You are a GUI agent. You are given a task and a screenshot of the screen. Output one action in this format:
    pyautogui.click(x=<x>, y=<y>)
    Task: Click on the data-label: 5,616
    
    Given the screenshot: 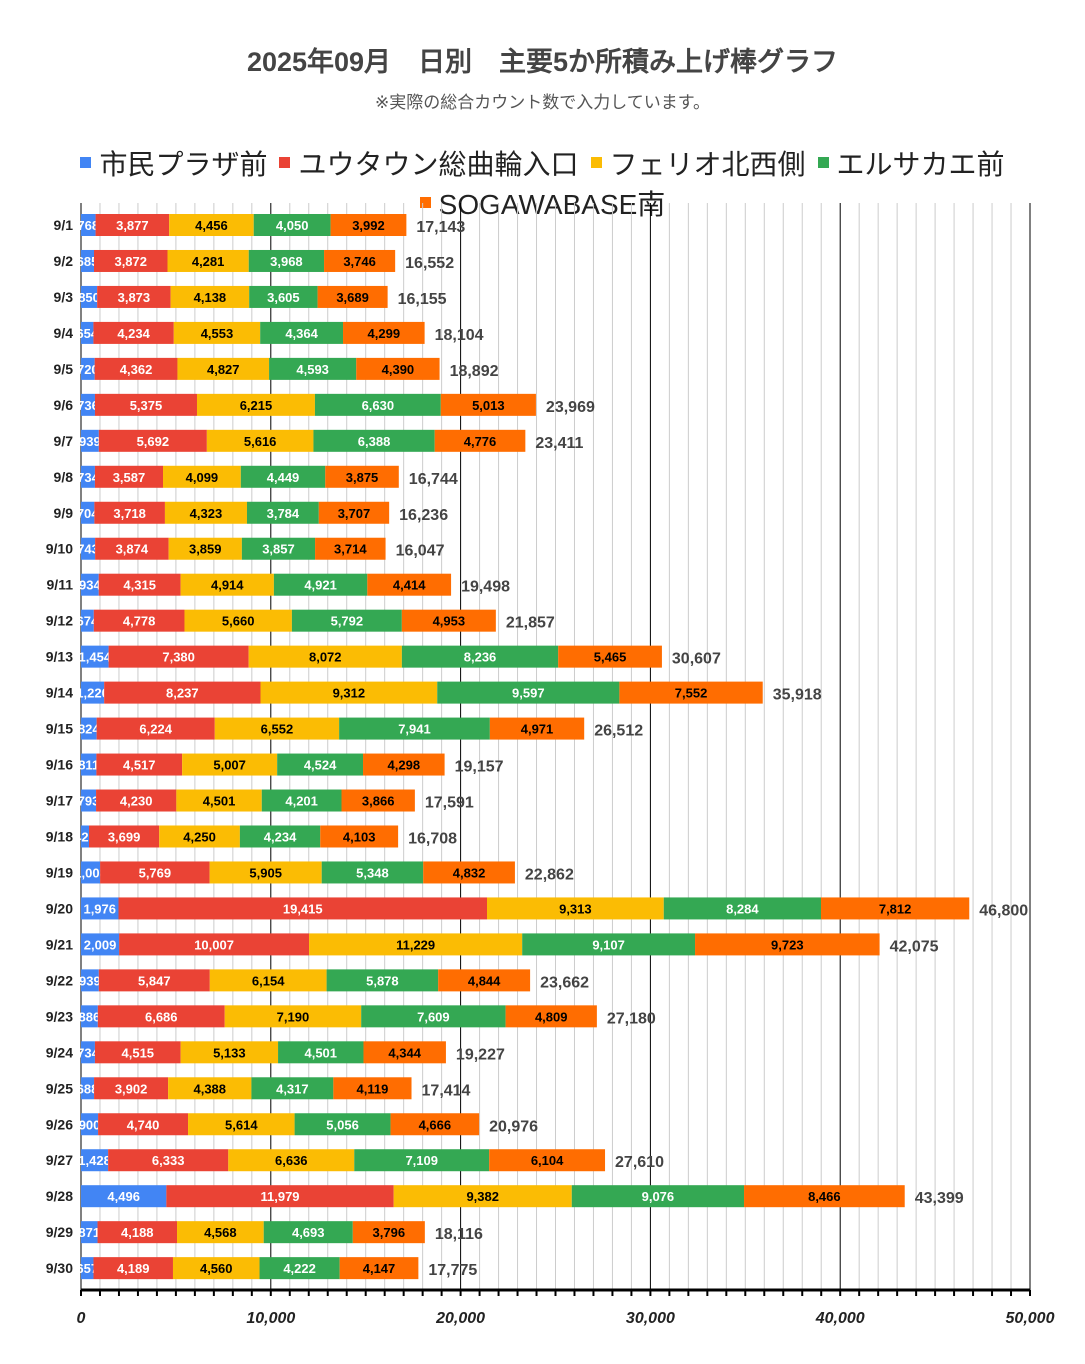 What is the action you would take?
    pyautogui.click(x=260, y=441)
    